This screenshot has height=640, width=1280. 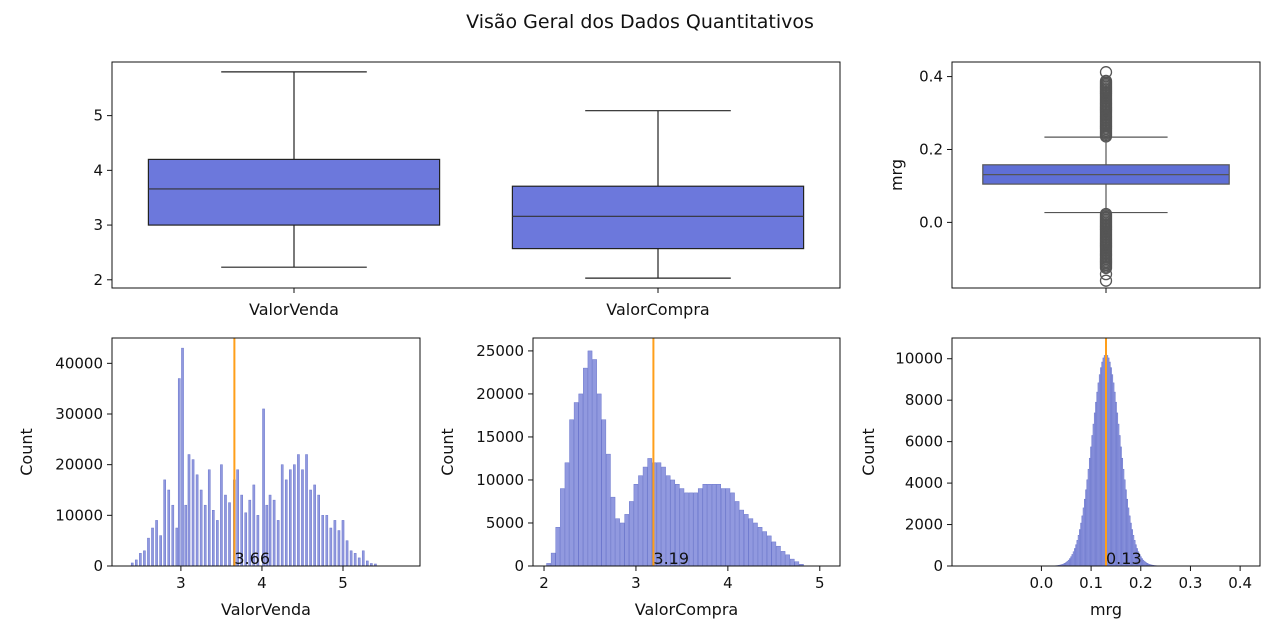 What do you see at coordinates (671, 558) in the screenshot?
I see `mean-label: 3.19` at bounding box center [671, 558].